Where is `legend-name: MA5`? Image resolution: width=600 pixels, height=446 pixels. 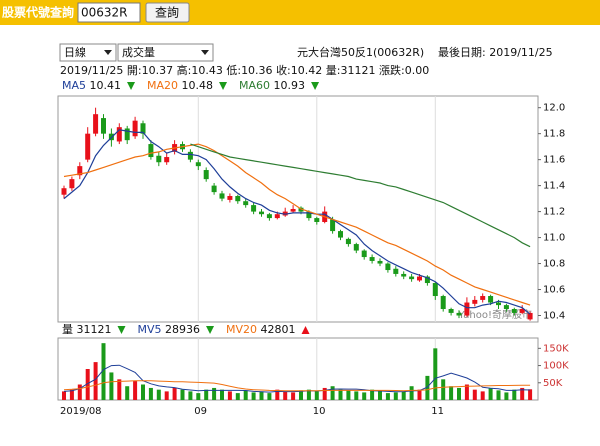 legend-name: MA5 is located at coordinates (74, 85).